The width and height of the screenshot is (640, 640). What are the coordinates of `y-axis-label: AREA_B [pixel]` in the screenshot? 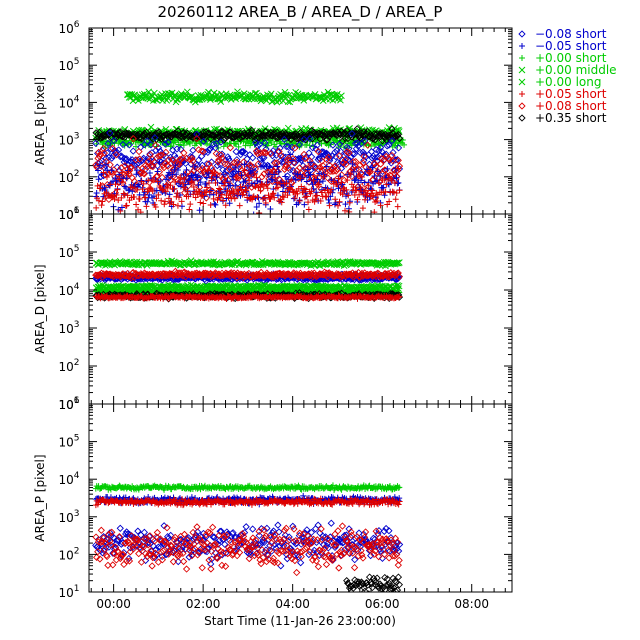 It's located at (40, 121).